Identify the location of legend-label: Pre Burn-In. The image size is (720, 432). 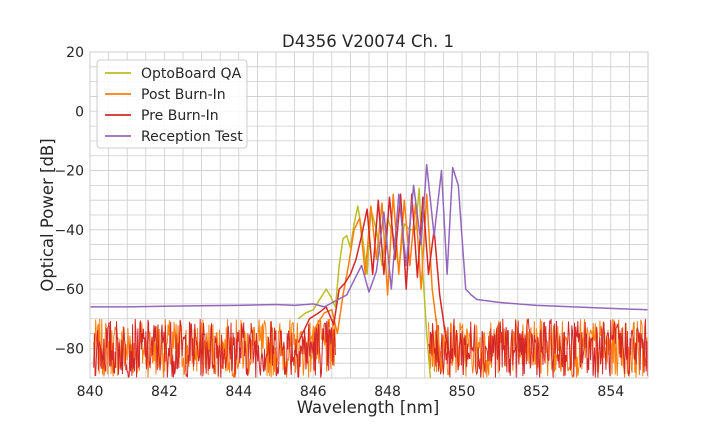
(180, 116).